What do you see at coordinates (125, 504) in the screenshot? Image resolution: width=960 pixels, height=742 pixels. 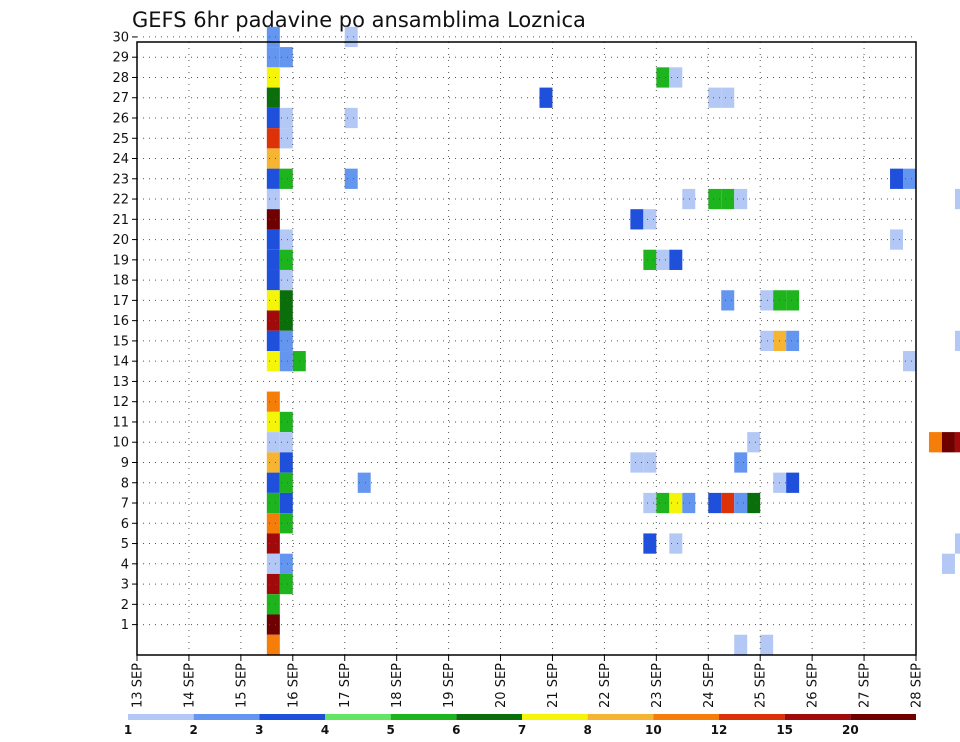 I see `y-tick-label: 7` at bounding box center [125, 504].